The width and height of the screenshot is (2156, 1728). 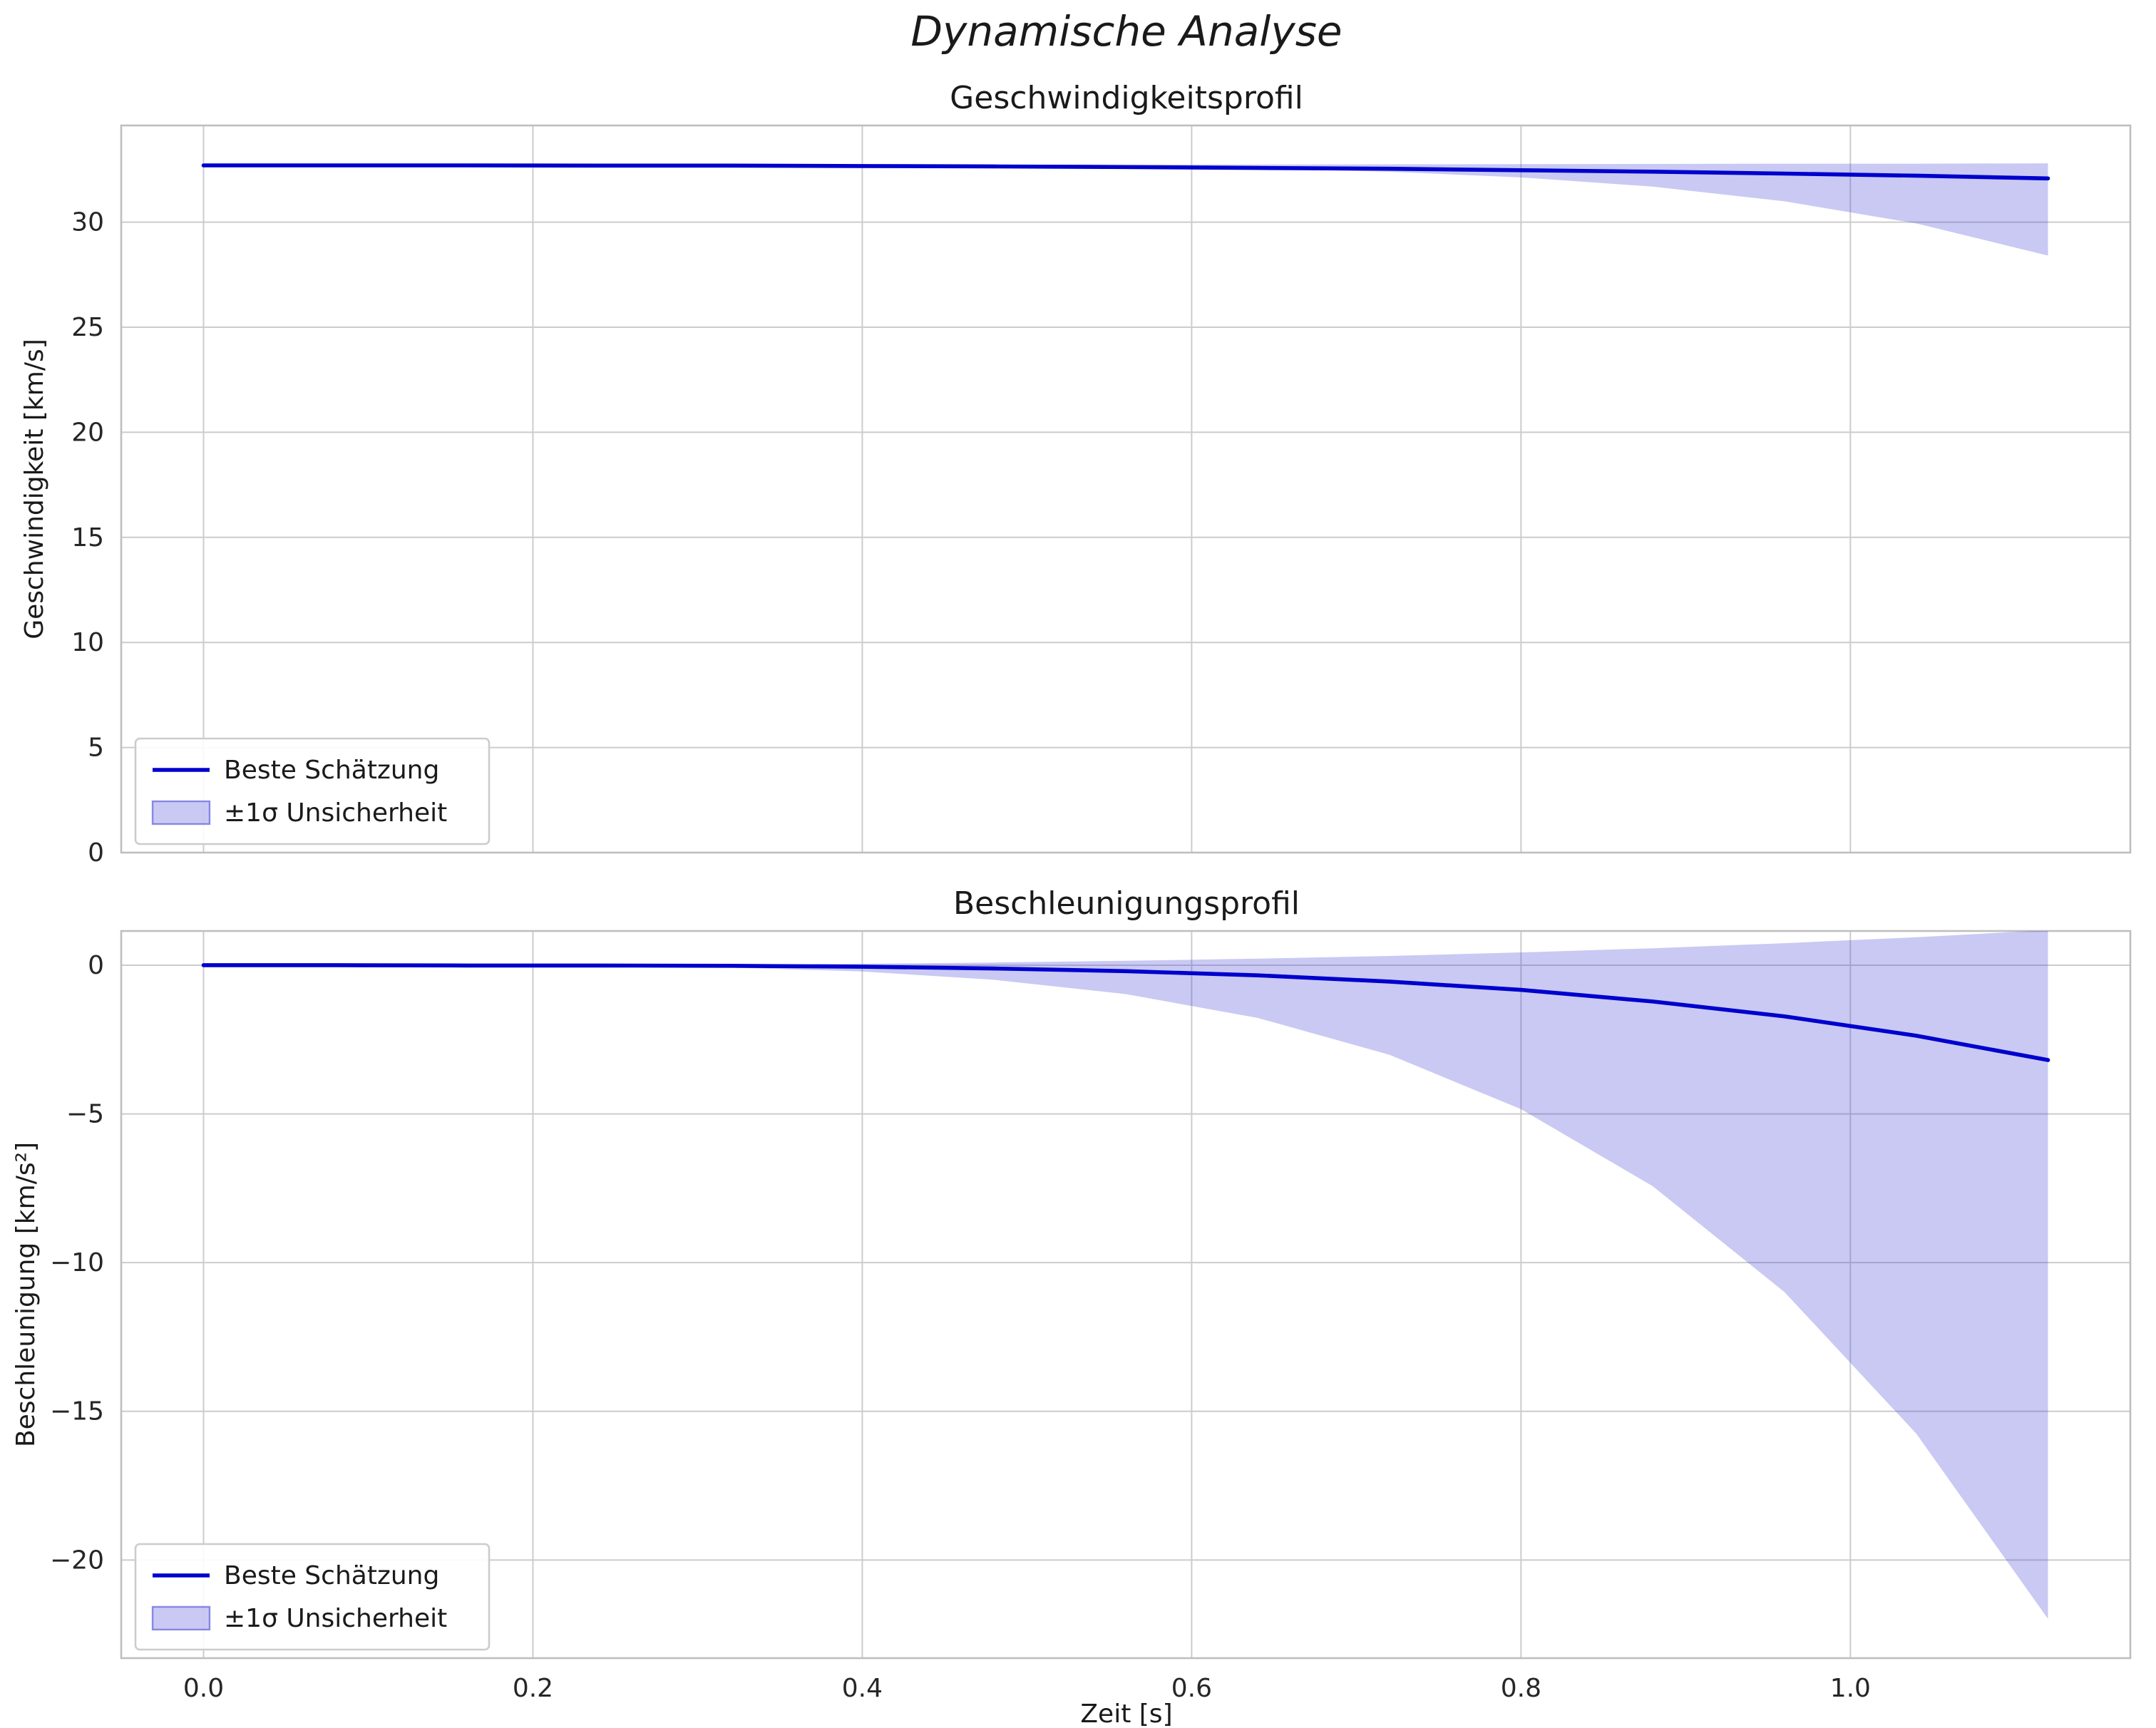 I want to click on acceleration-legend: Beste Schätzung ±1σ Unsicherheit, so click(x=312, y=1597).